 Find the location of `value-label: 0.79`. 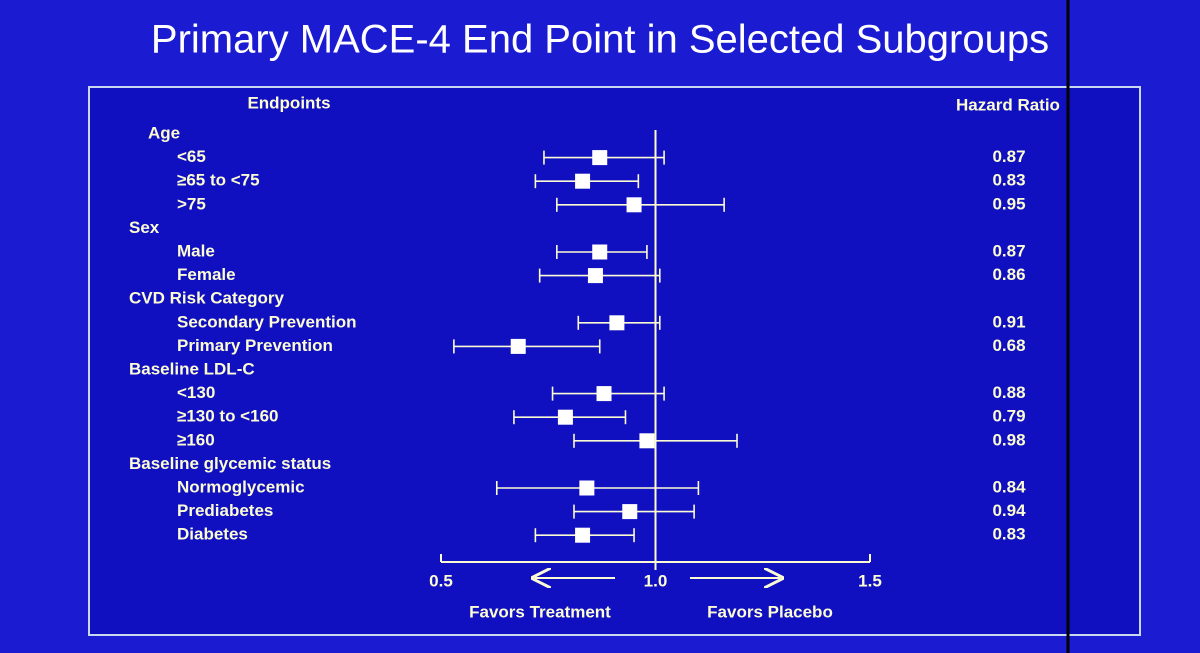

value-label: 0.79 is located at coordinates (1008, 416).